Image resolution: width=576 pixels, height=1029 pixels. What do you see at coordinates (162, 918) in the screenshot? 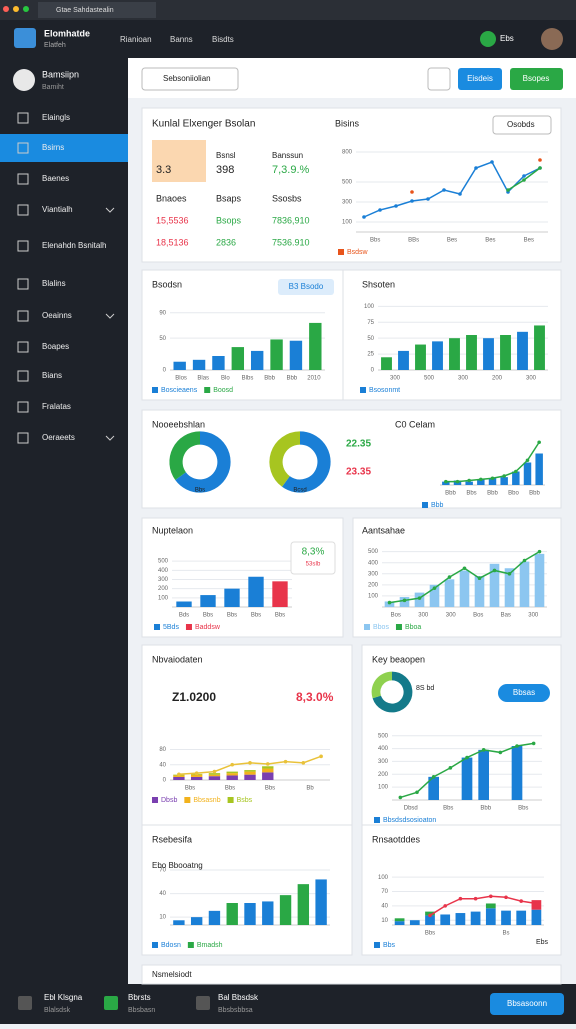
I see `y-tick-label: 10` at bounding box center [162, 918].